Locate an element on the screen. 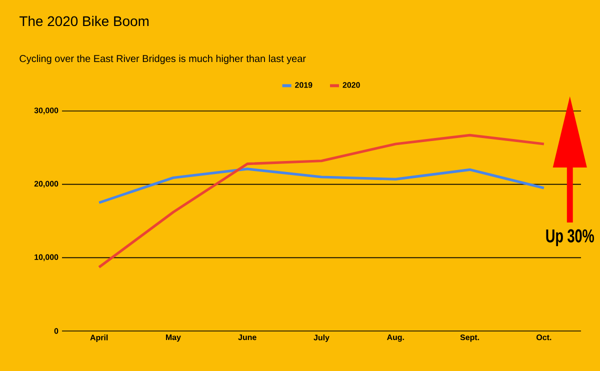 This screenshot has width=600, height=371. line-series is located at coordinates (322, 186).